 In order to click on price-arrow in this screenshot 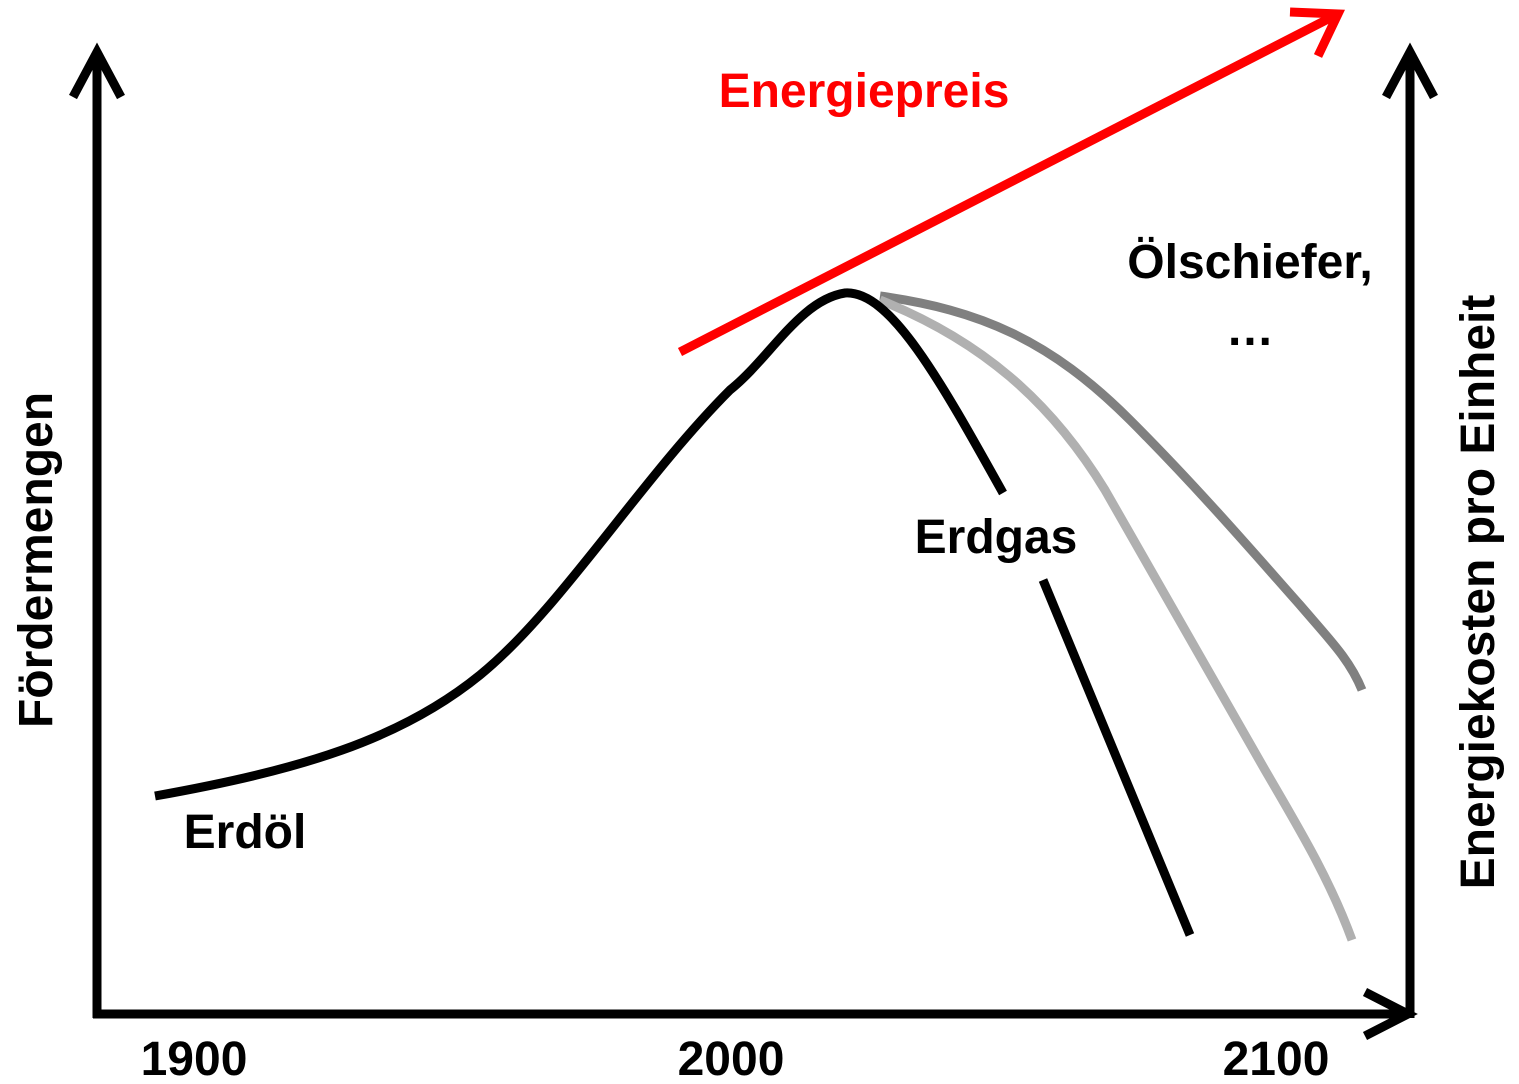, I will do `click(1006, 184)`.